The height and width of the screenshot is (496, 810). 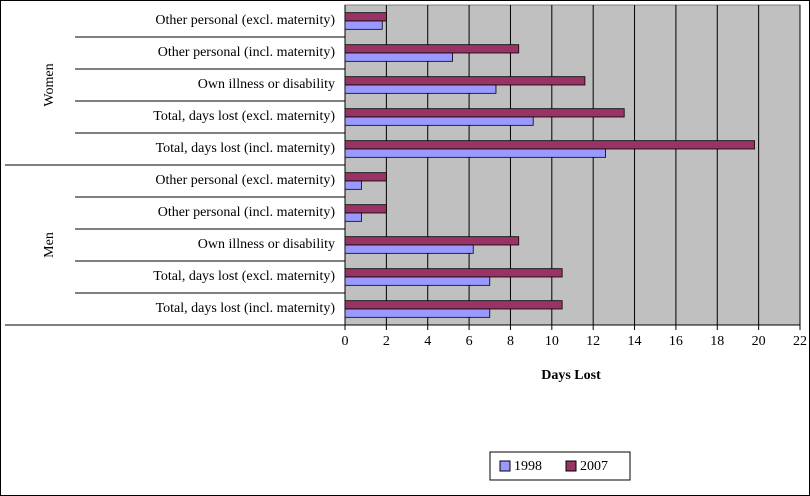 What do you see at coordinates (528, 466) in the screenshot?
I see `legend-label: 1998` at bounding box center [528, 466].